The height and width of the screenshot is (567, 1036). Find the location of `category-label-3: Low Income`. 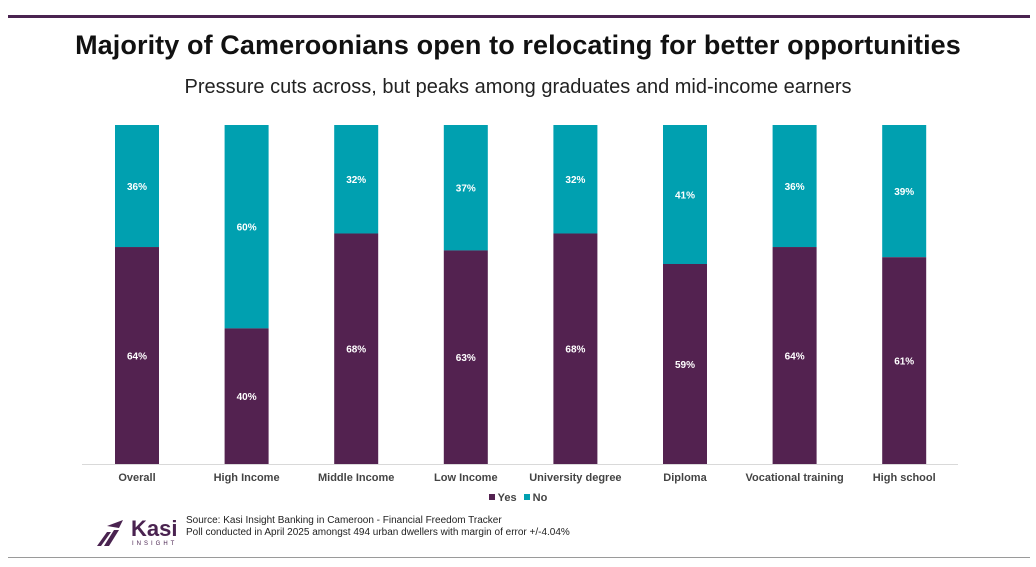

category-label-3: Low Income is located at coordinates (466, 478).